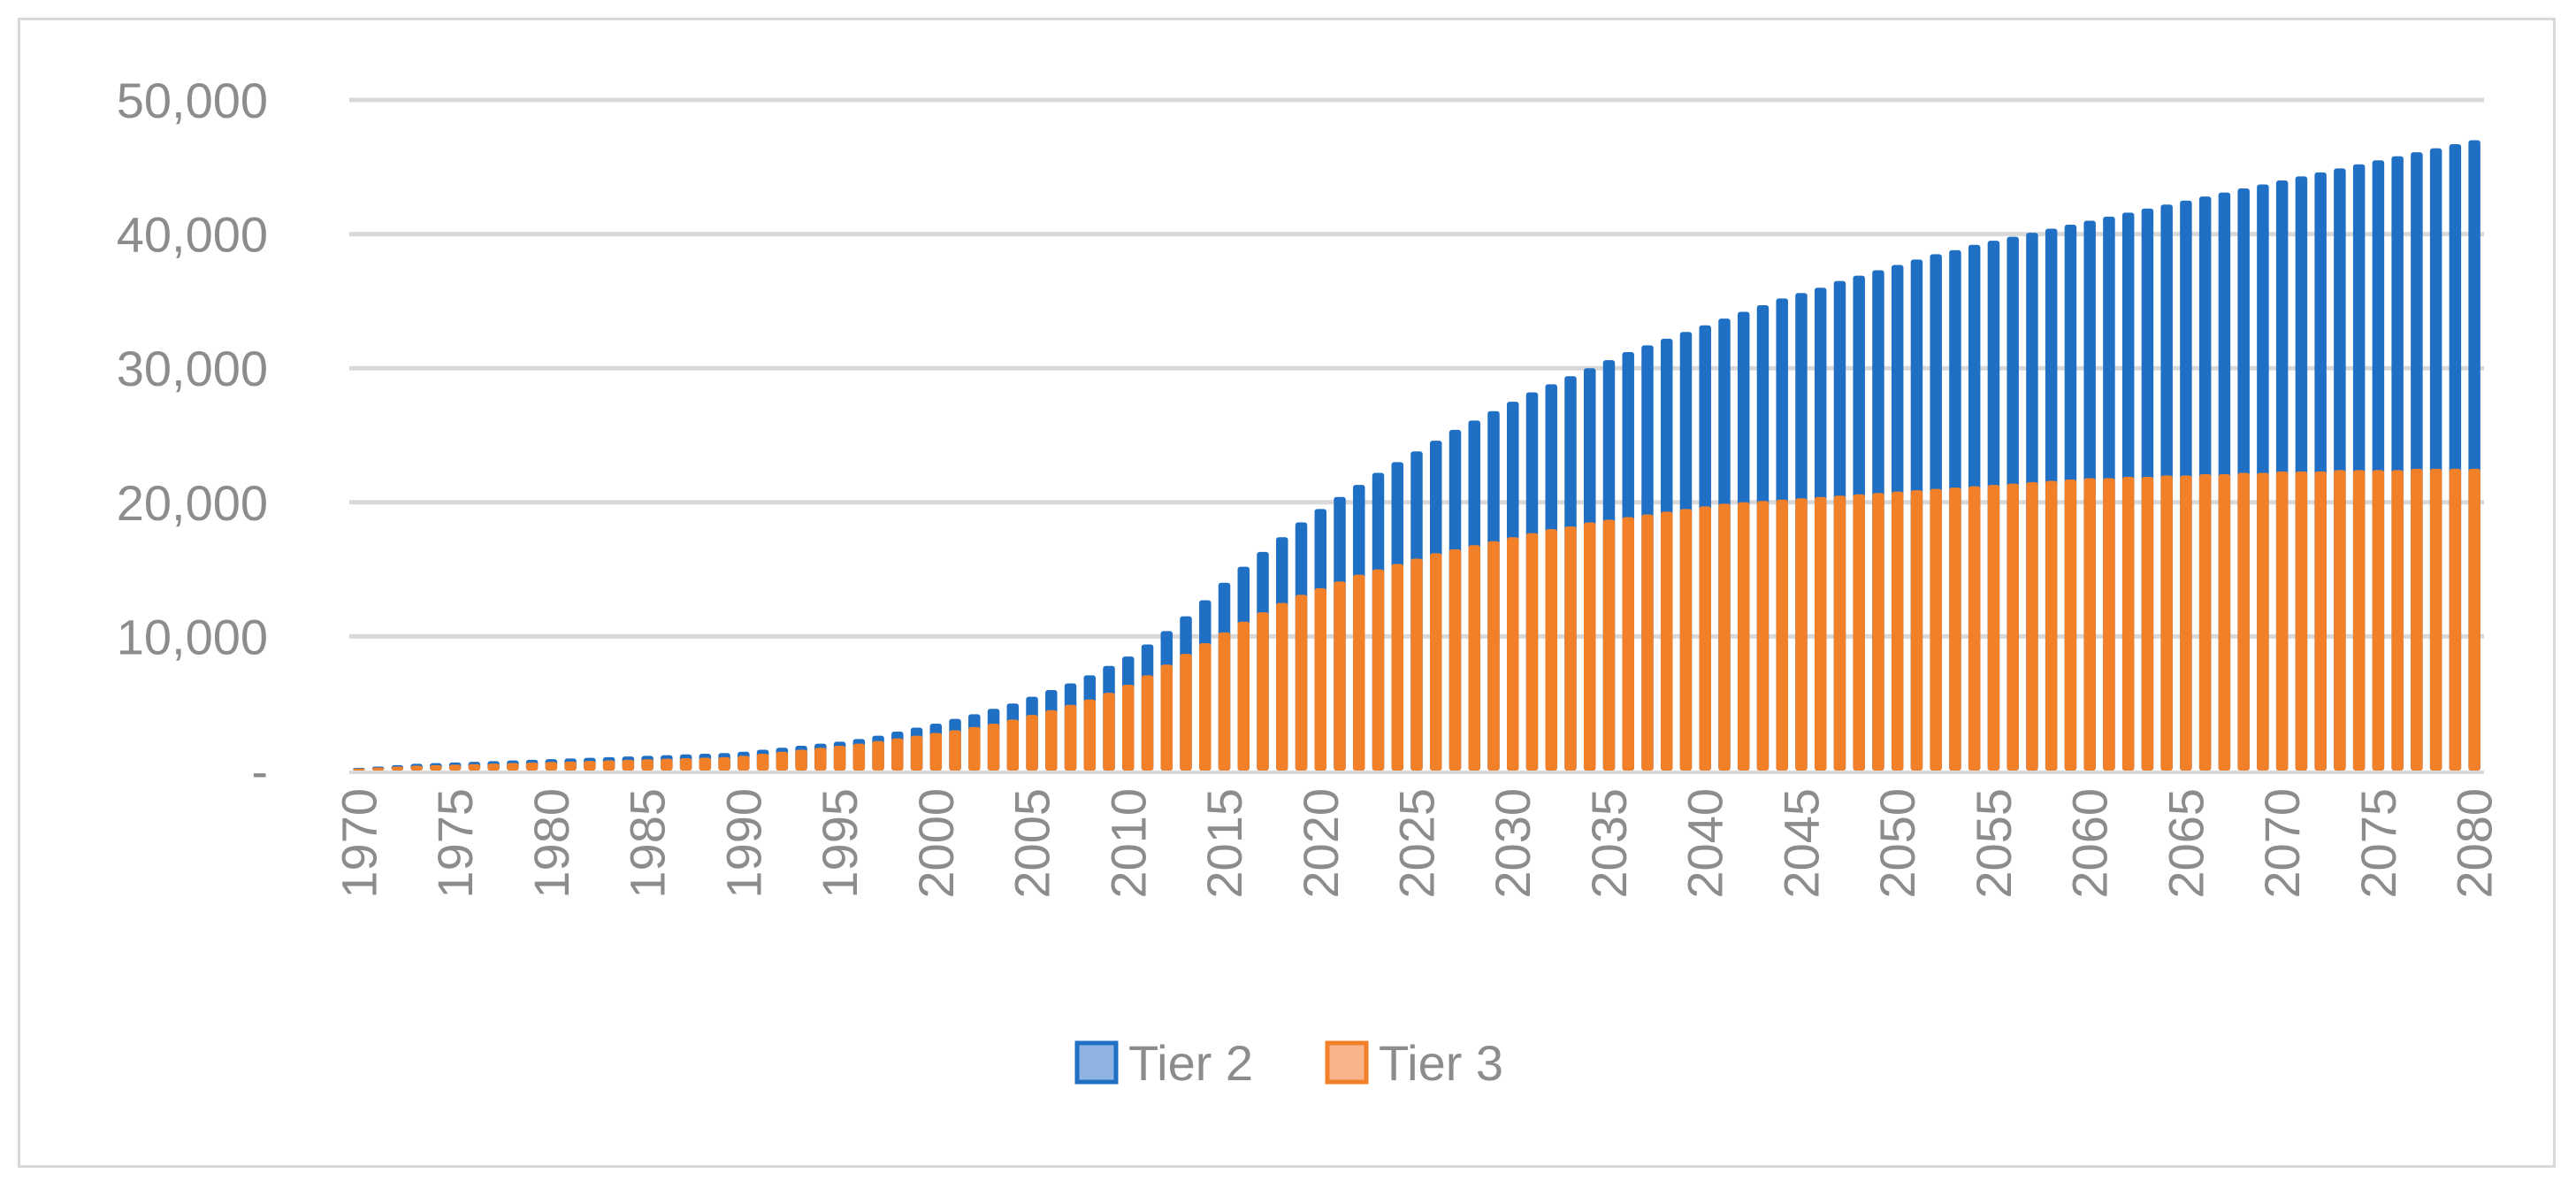 The height and width of the screenshot is (1189, 2576). I want to click on y-tick-label: 50,000, so click(192, 100).